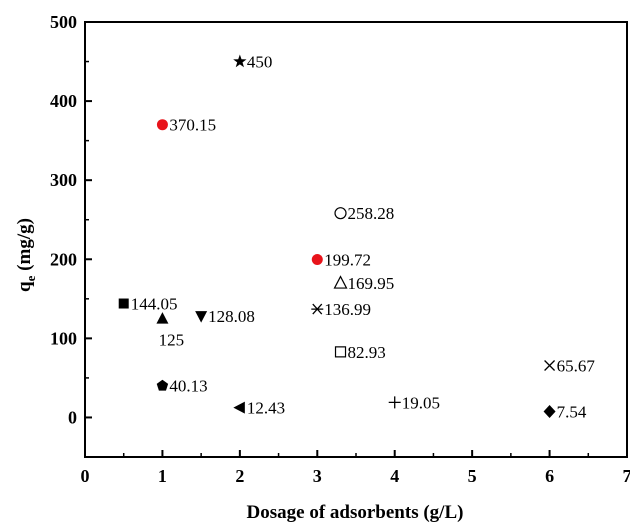  I want to click on data-label: 169.95, so click(371, 283).